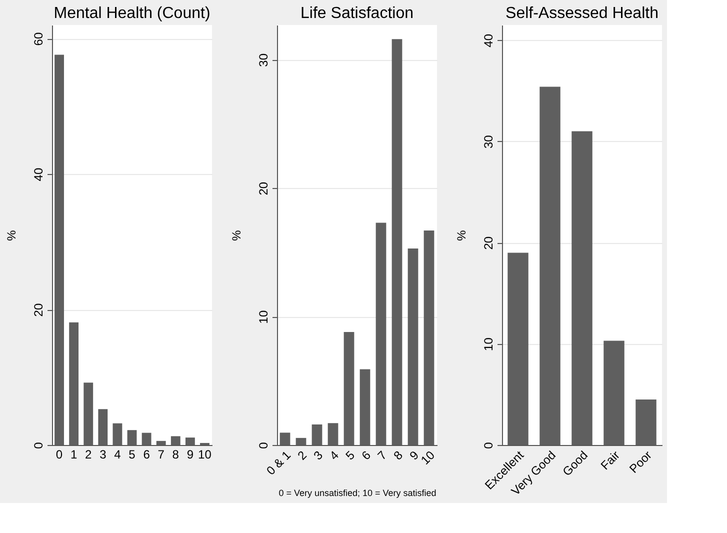  What do you see at coordinates (357, 493) in the screenshot?
I see `text: 0 = Very unsatisfied; 10 = Very satisfied` at bounding box center [357, 493].